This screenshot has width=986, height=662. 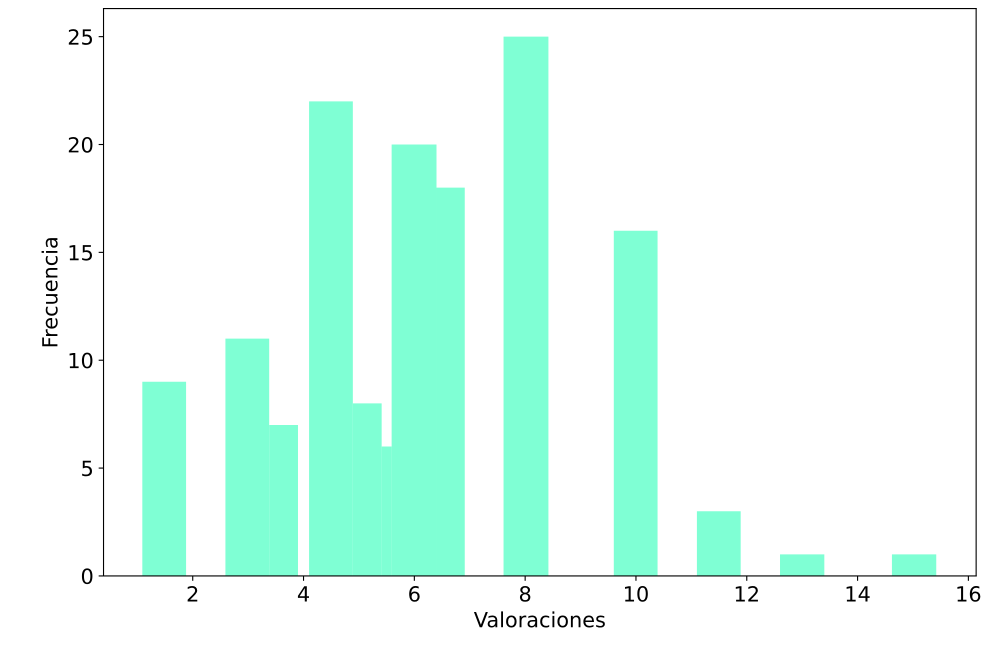 What do you see at coordinates (525, 594) in the screenshot?
I see `x-tick-label: 8` at bounding box center [525, 594].